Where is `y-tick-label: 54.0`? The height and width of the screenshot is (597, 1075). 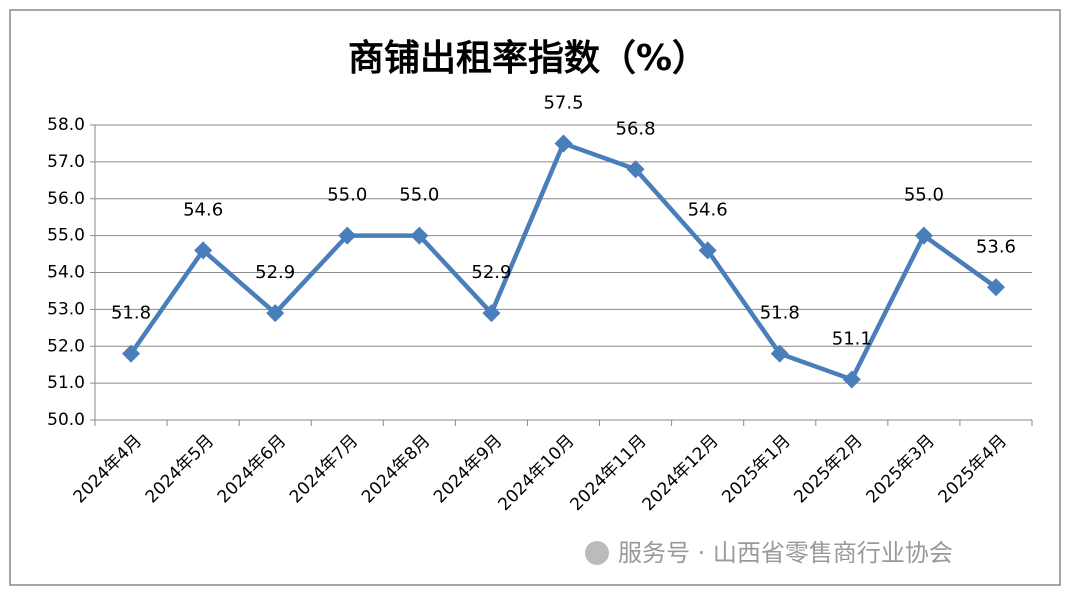 y-tick-label: 54.0 is located at coordinates (66, 273).